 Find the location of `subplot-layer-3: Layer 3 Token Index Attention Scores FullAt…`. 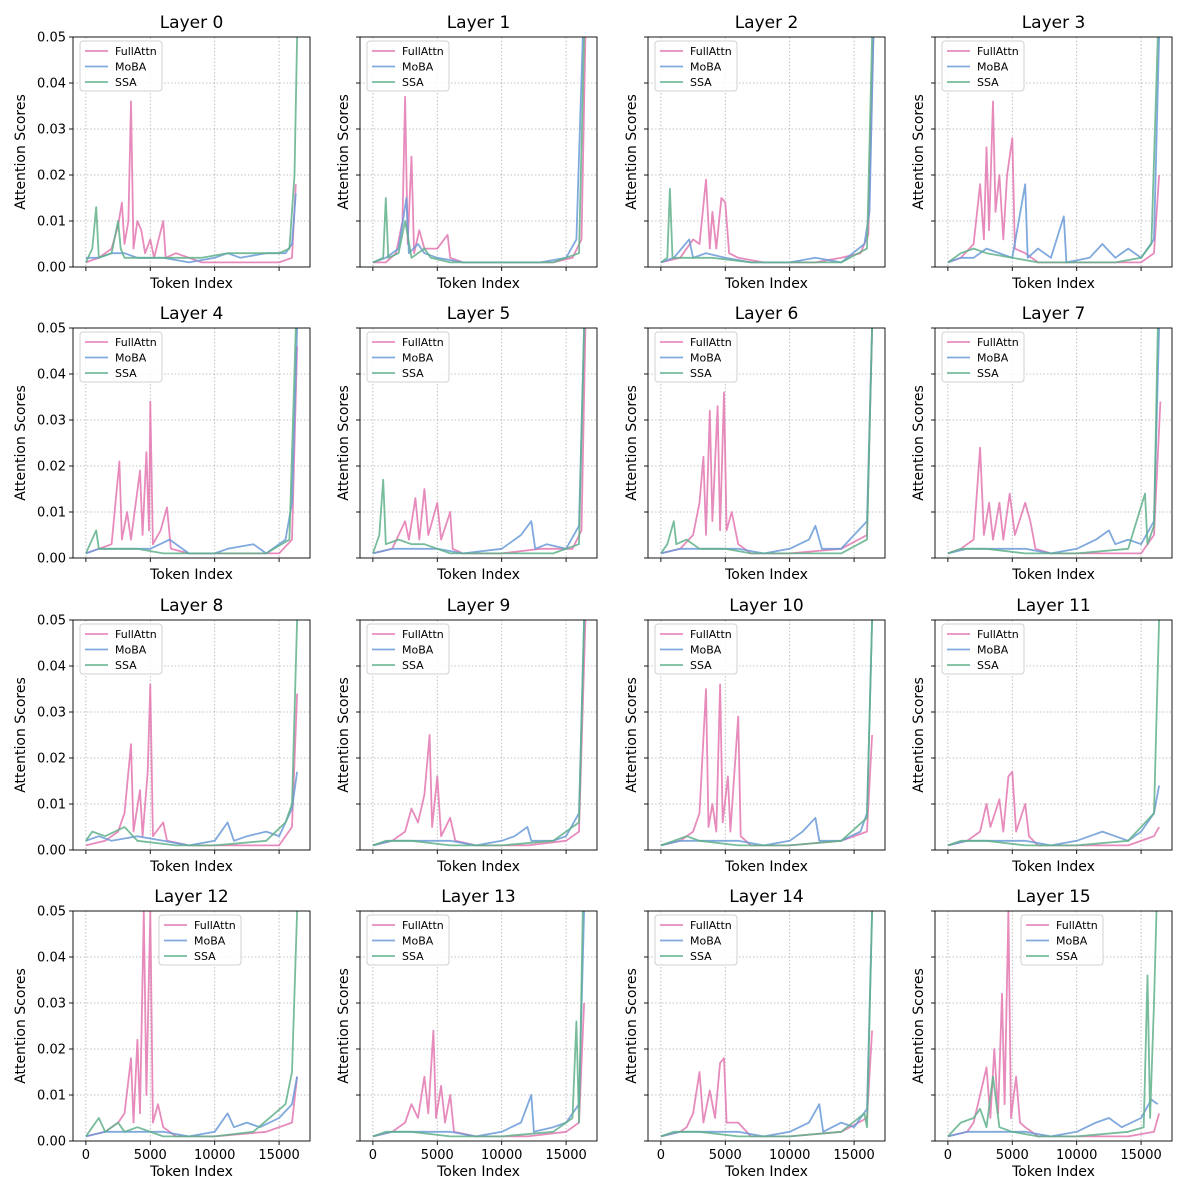

subplot-layer-3: Layer 3 Token Index Attention Scores FullAt… is located at coordinates (1042, 152).